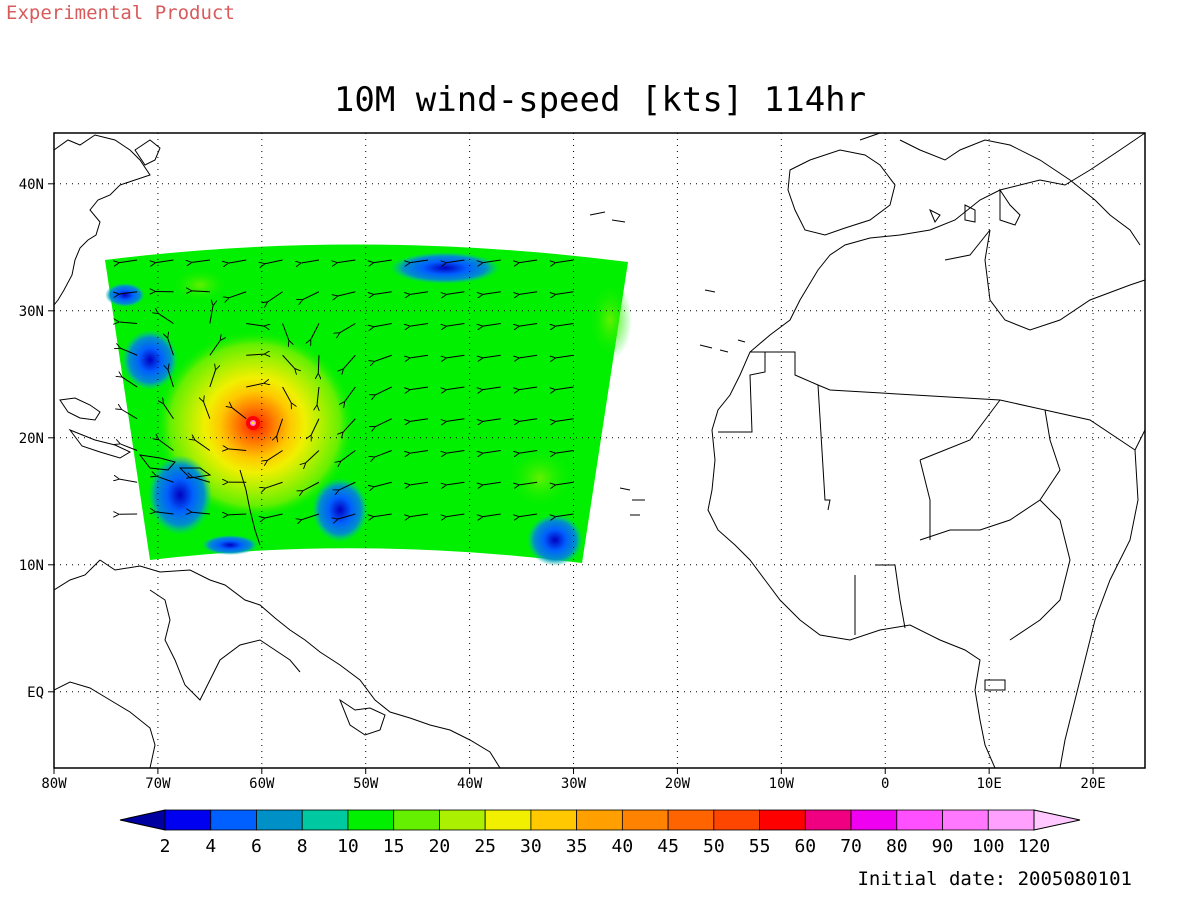  What do you see at coordinates (678, 784) in the screenshot?
I see `lon-tick-label: 20W` at bounding box center [678, 784].